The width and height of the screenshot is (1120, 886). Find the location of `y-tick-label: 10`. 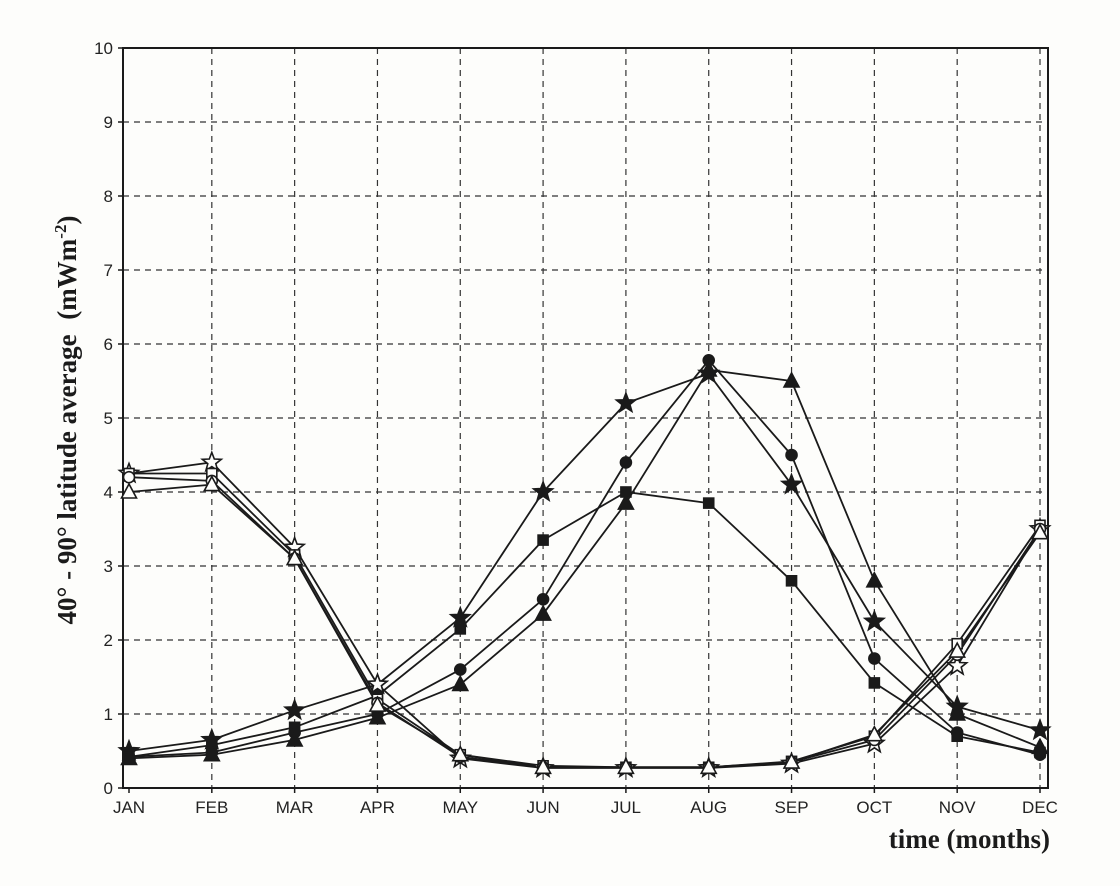

y-tick-label: 10 is located at coordinates (103, 48).